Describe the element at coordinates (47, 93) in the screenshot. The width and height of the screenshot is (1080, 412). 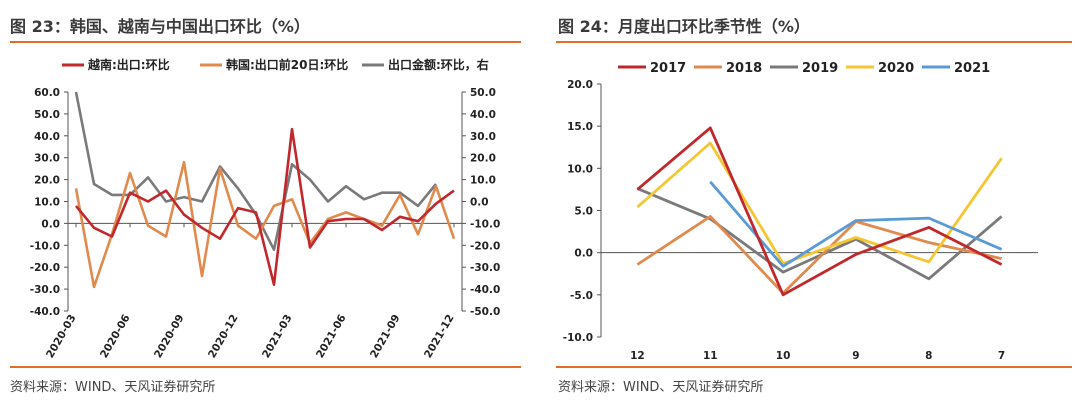
I see `y-left-tick-label: 60.0` at that location.